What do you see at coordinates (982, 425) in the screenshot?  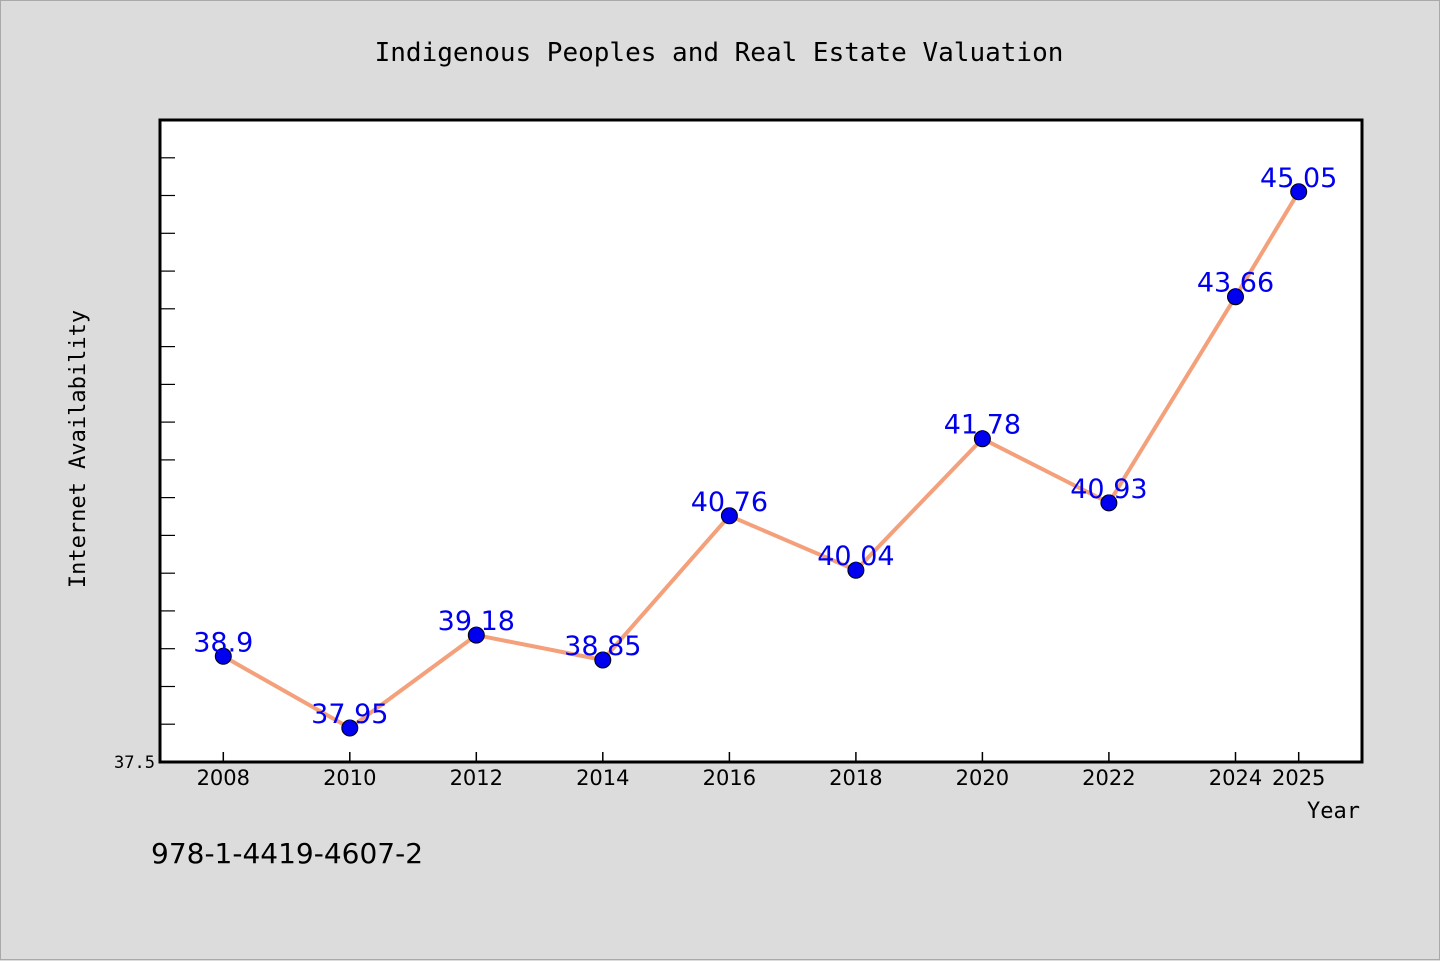 I see `data-label: 41.78` at bounding box center [982, 425].